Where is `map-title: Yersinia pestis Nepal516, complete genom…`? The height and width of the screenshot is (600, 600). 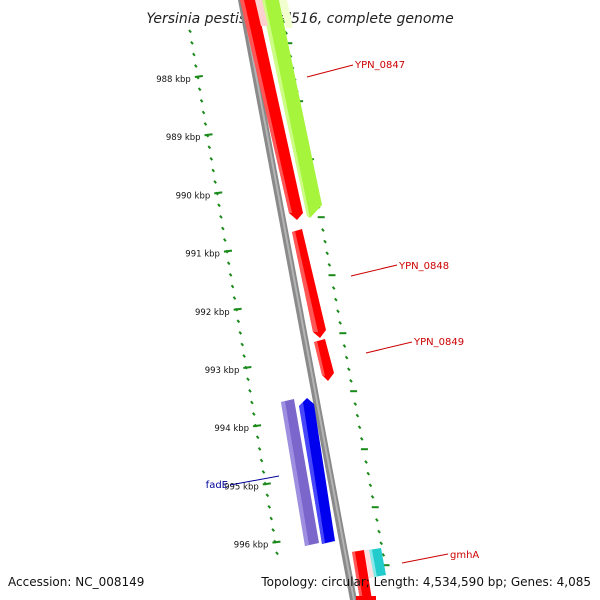 map-title: Yersinia pestis Nepal516, complete genom… is located at coordinates (299, 19).